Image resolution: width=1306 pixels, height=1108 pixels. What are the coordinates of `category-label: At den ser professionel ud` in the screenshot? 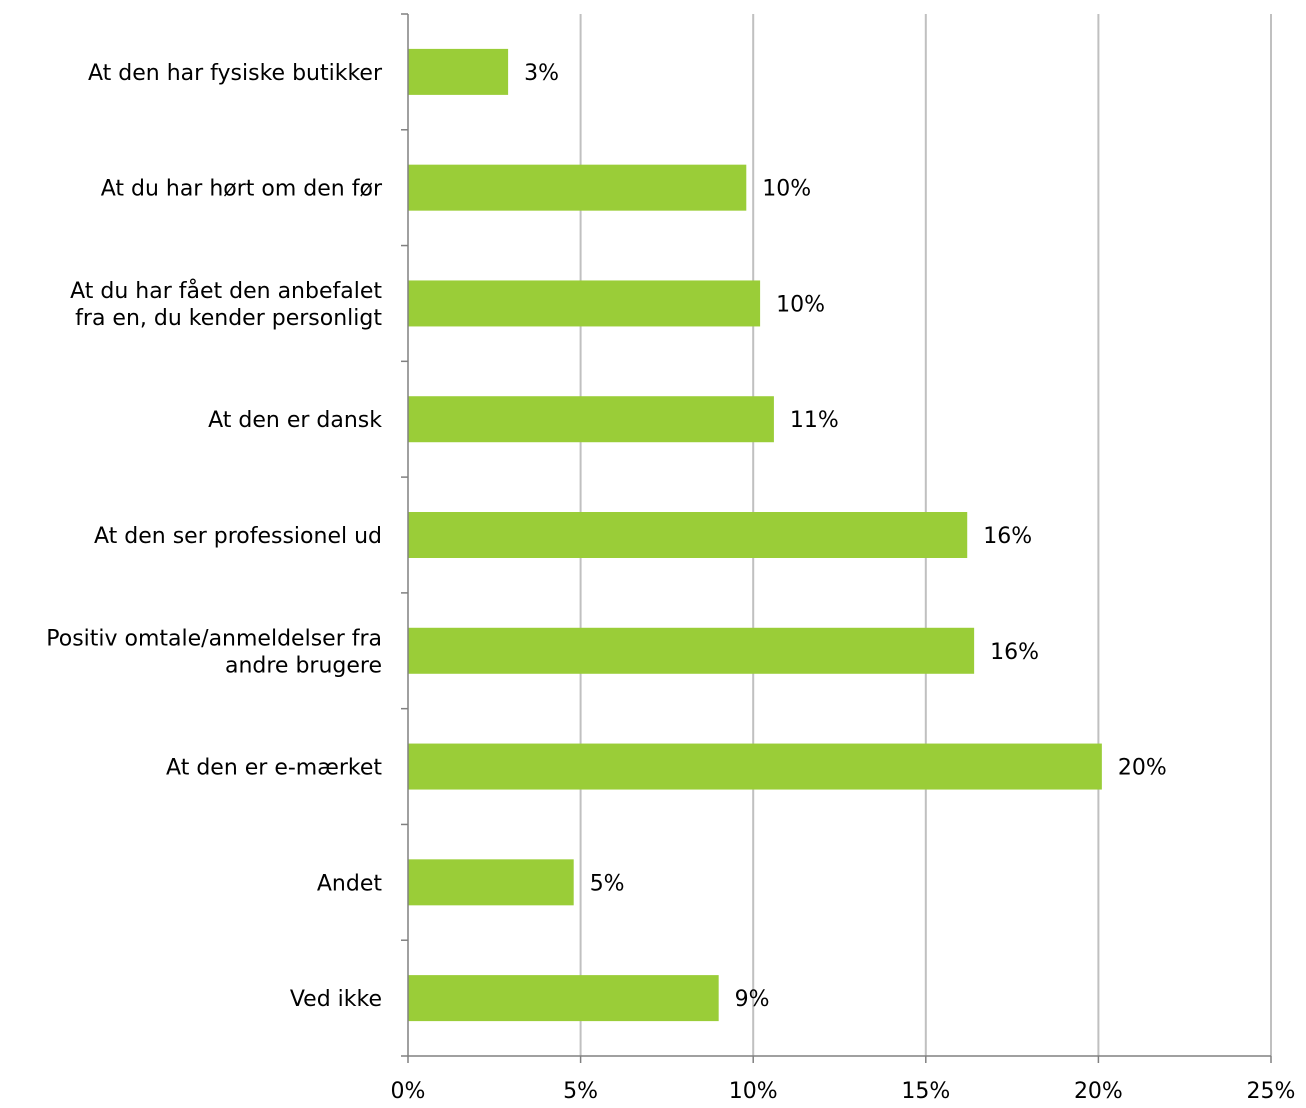 It's located at (238, 536).